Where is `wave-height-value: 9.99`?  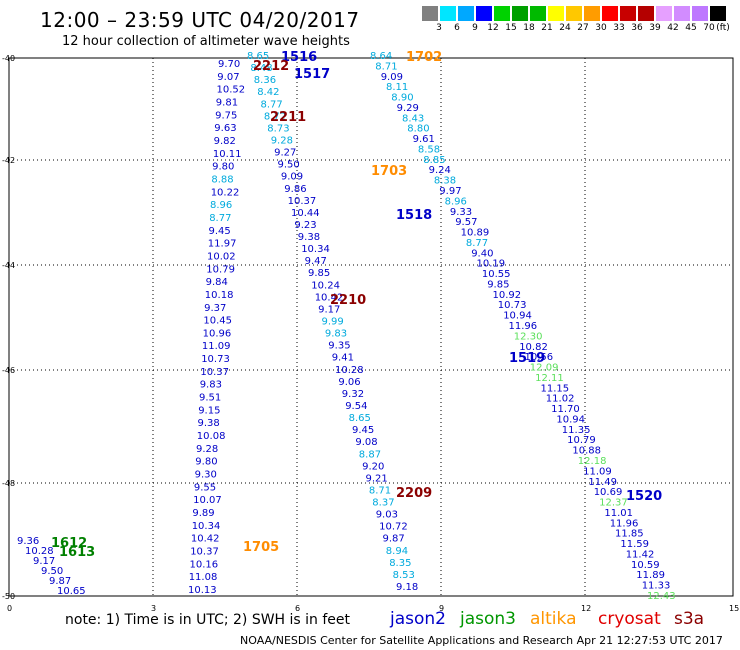
wave-height-value: 9.99 is located at coordinates (333, 322).